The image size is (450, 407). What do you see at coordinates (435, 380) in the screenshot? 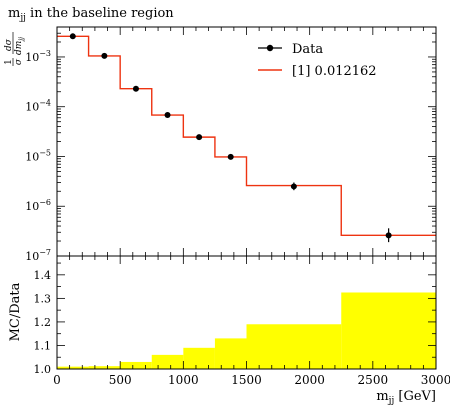
I see `x-tick-label: 3000` at bounding box center [435, 380].